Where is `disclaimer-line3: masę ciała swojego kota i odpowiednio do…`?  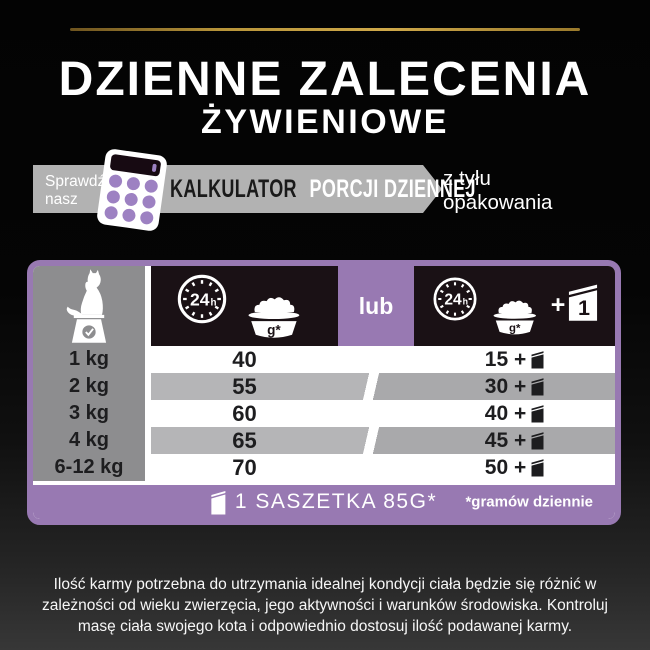 disclaimer-line3: masę ciała swojego kota i odpowiednio do… is located at coordinates (325, 626).